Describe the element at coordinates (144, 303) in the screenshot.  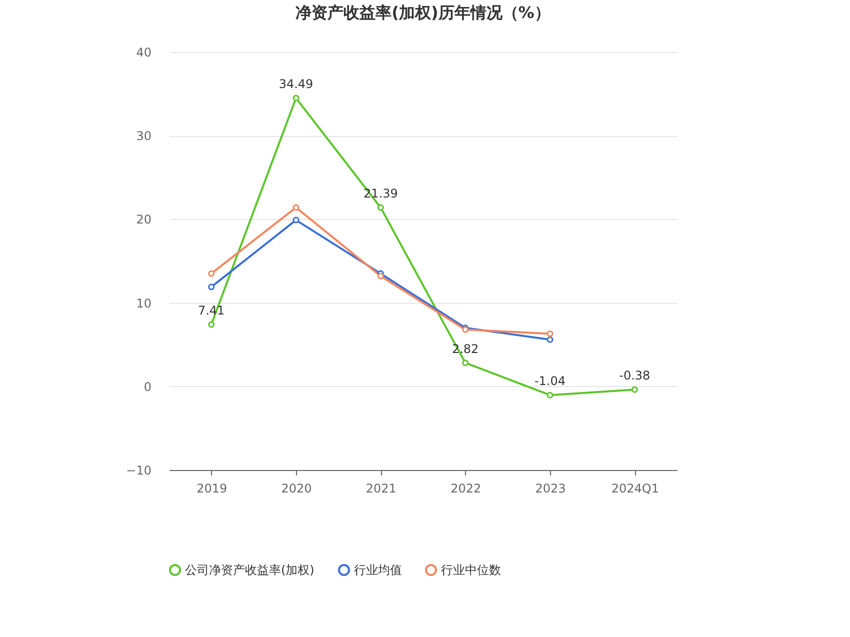
I see `y-tick-label: 10` at that location.